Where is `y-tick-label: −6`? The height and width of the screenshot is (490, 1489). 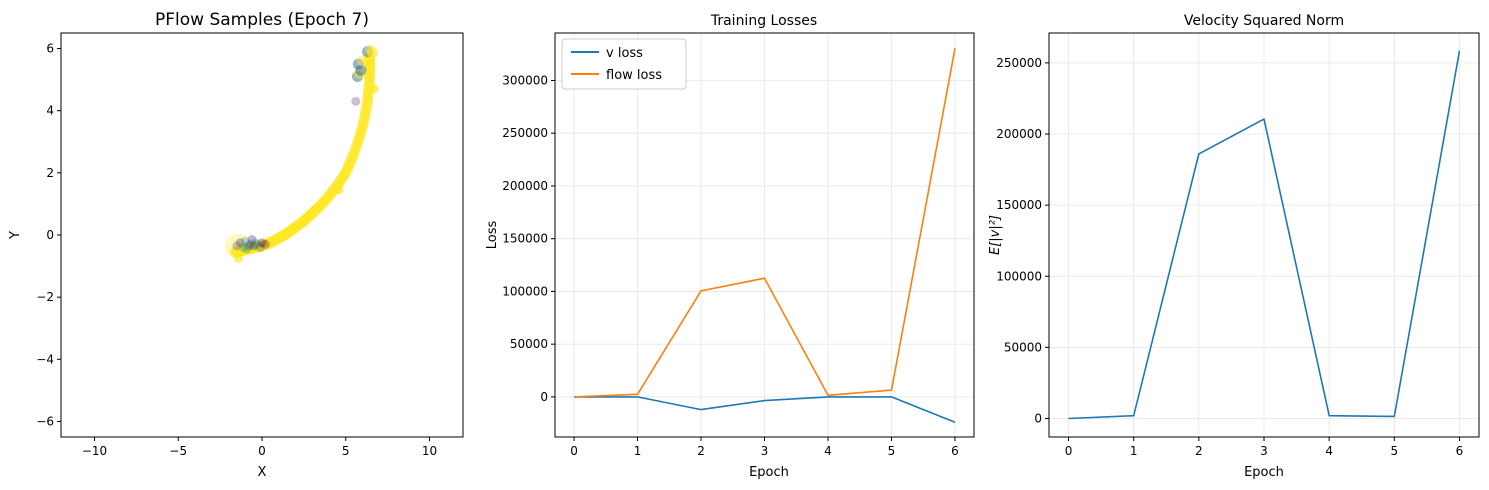 y-tick-label: −6 is located at coordinates (45, 421).